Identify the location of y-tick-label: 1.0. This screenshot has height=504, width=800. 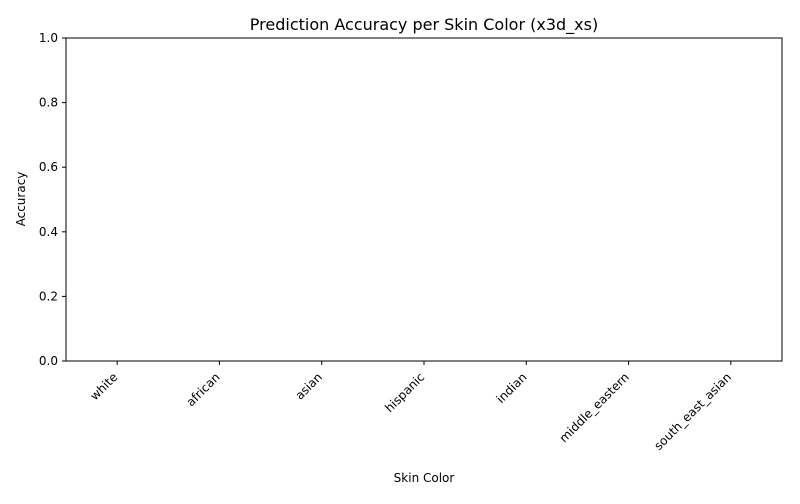
(48, 38).